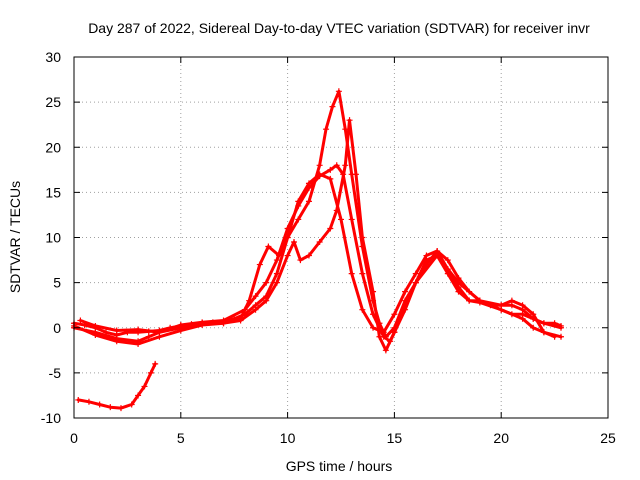  I want to click on y-tick-label: 10, so click(53, 238).